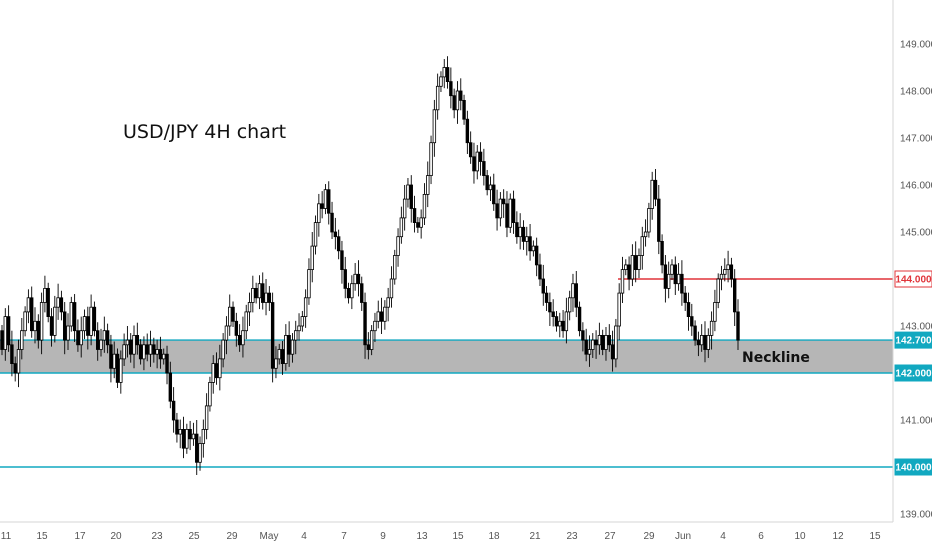  Describe the element at coordinates (383, 536) in the screenshot. I see `x-tick-label: 9` at that location.